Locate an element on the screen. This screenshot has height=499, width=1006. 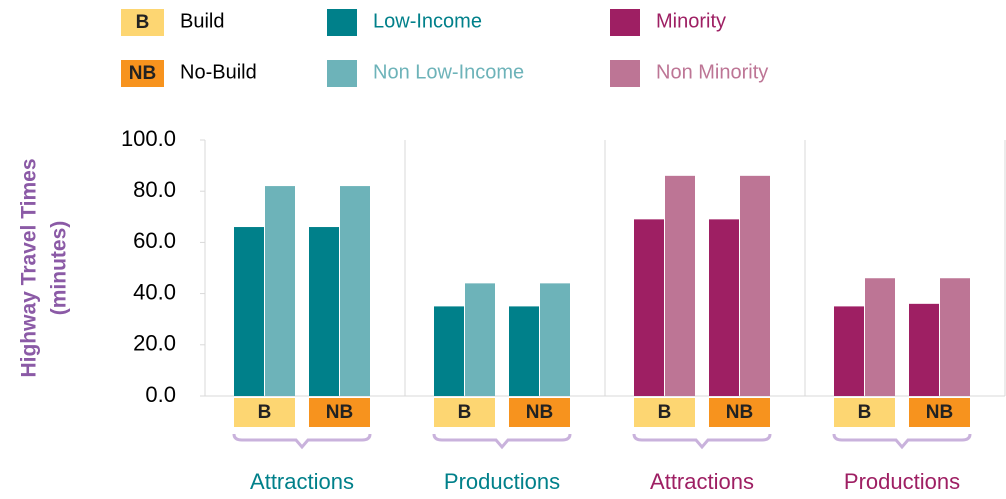
legend-label: Non Low-Income is located at coordinates (448, 72).